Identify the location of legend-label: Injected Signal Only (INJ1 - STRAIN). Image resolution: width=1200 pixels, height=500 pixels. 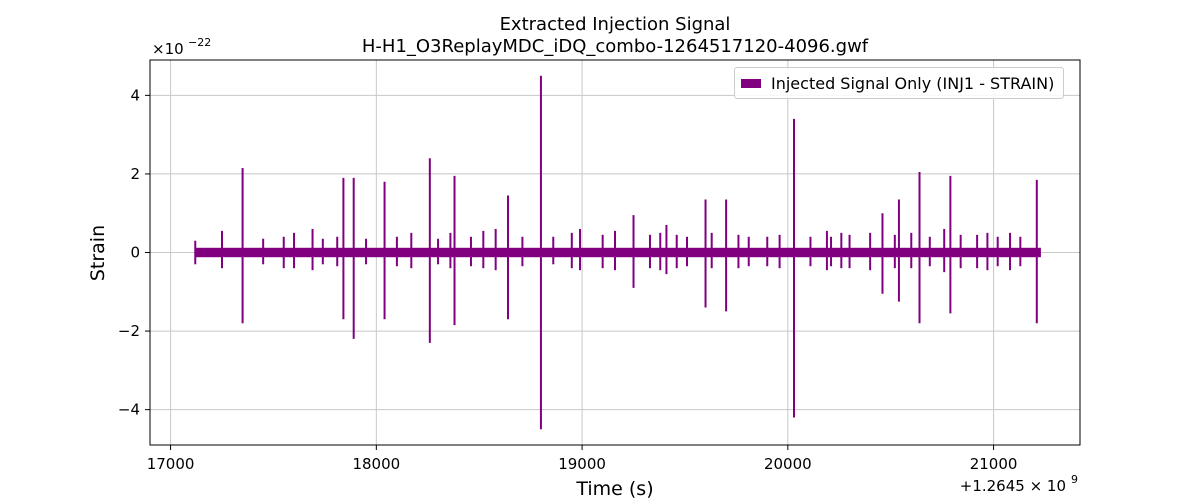
(913, 83).